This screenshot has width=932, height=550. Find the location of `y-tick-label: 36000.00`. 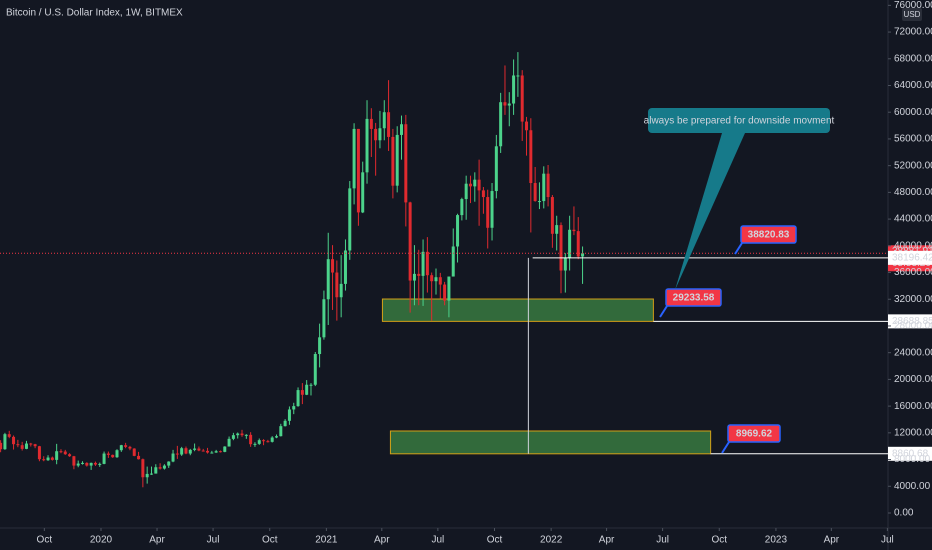

y-tick-label: 36000.00 is located at coordinates (913, 272).